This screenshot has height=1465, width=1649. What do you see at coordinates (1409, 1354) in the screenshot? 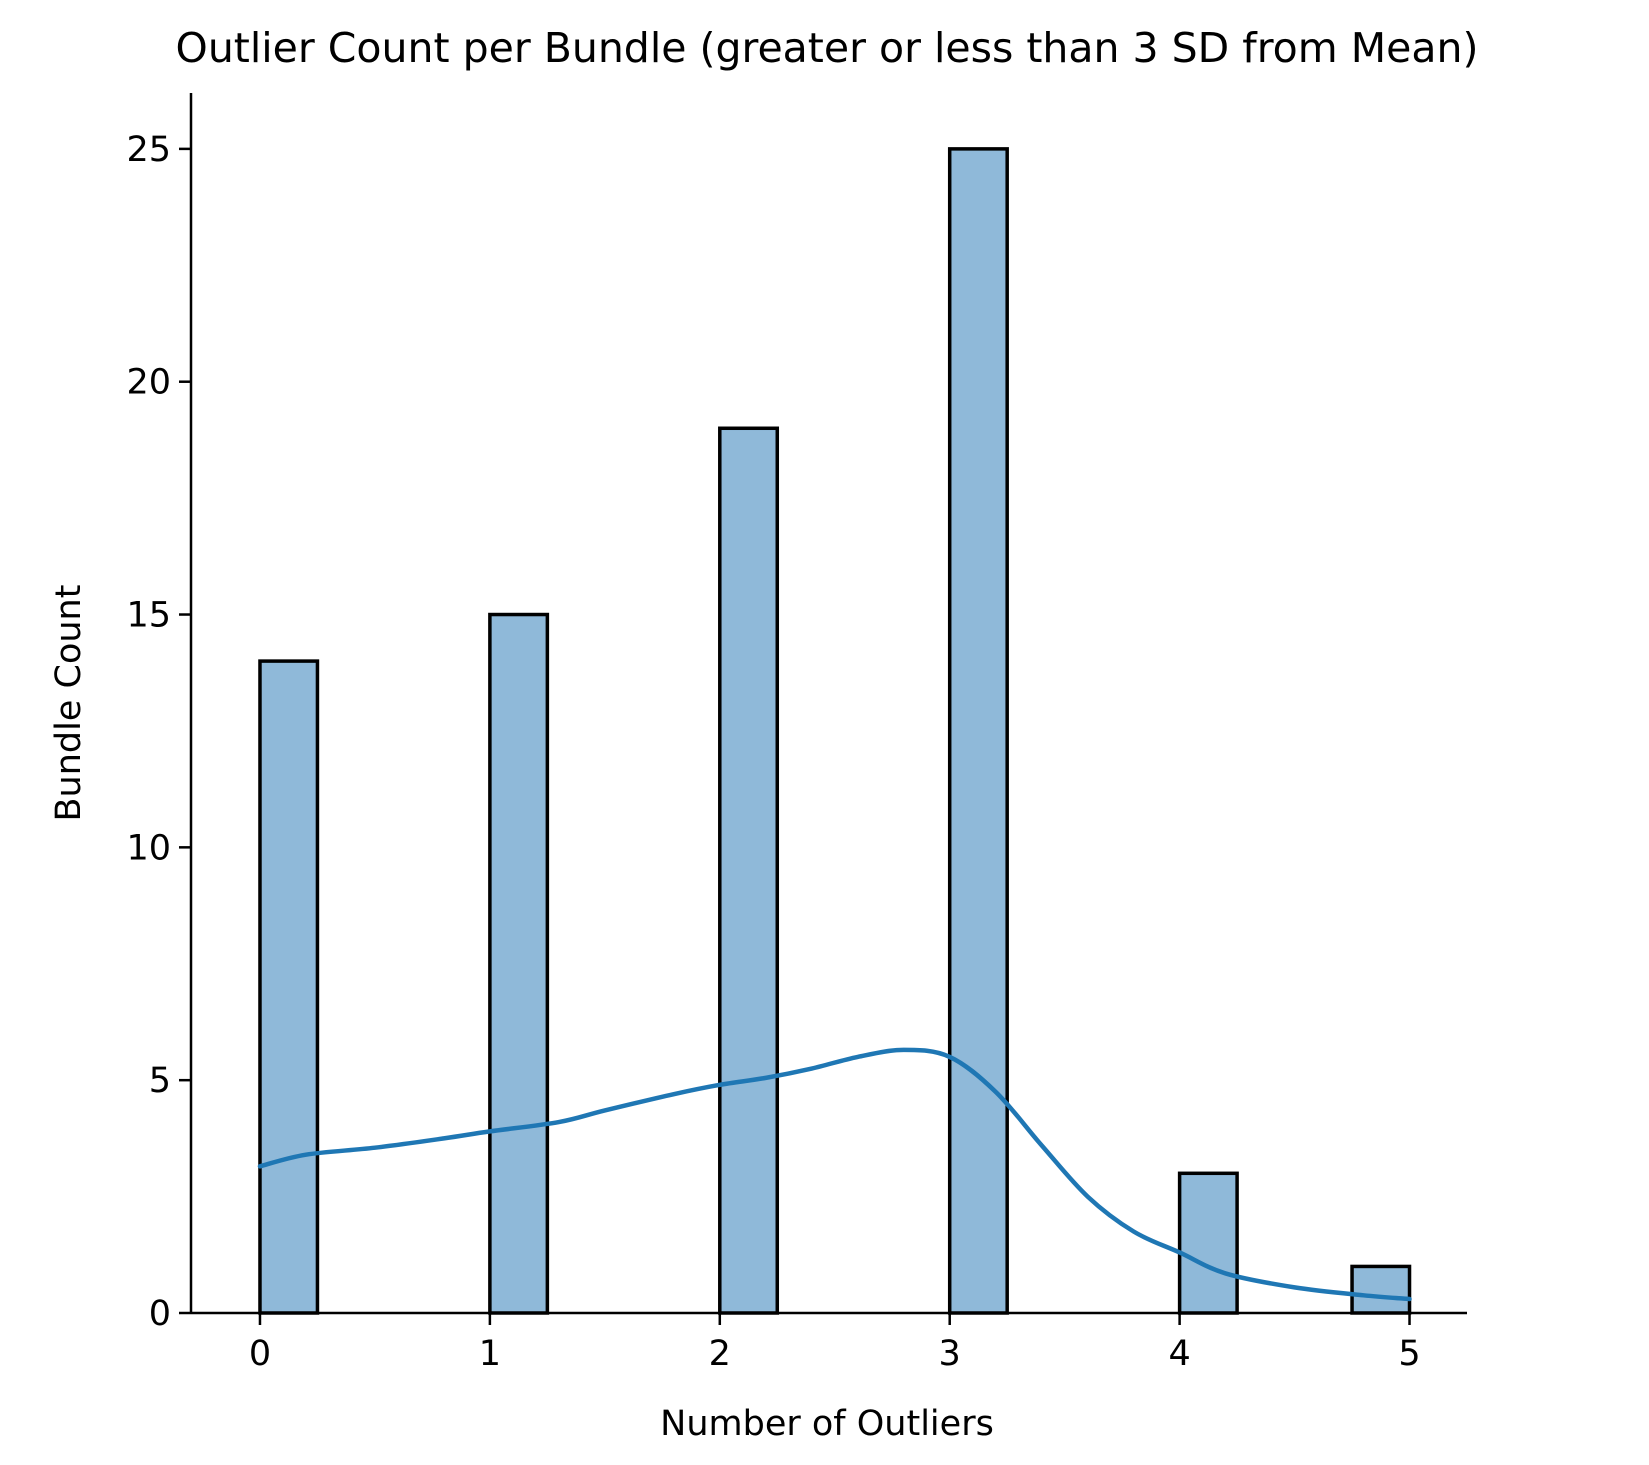
I see `x-tick-label: 5` at bounding box center [1409, 1354].